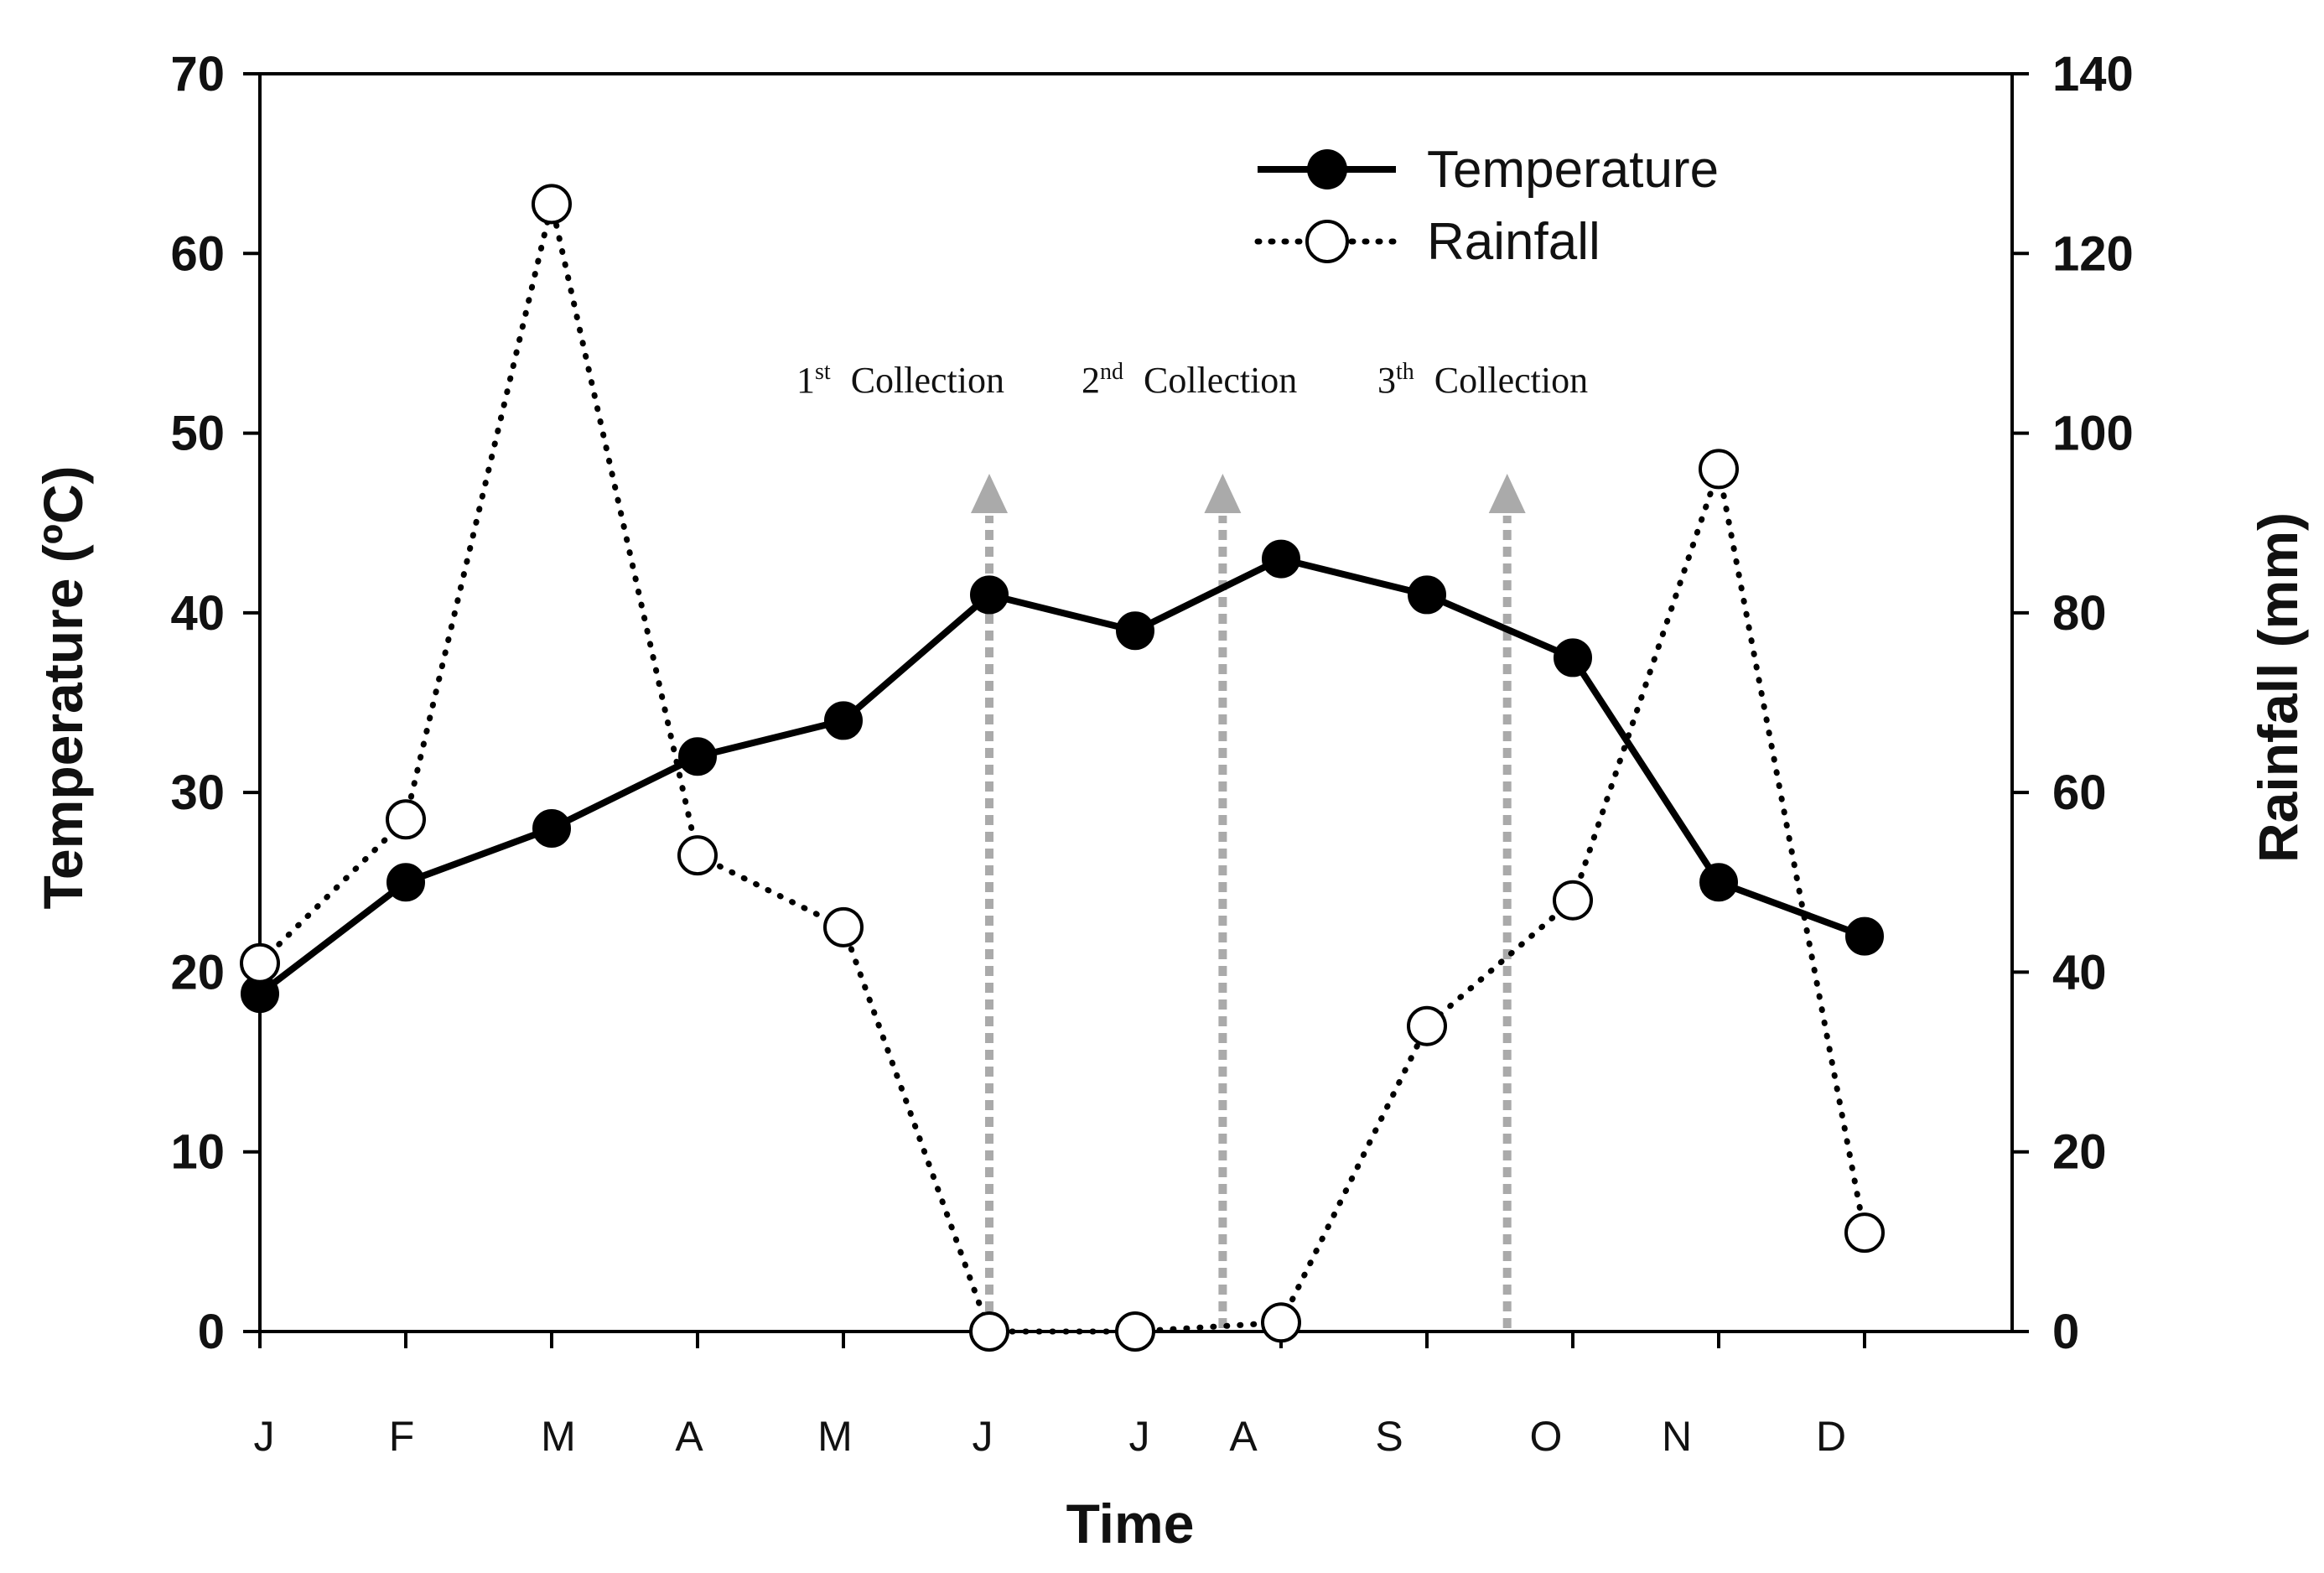  Describe the element at coordinates (197, 74) in the screenshot. I see `y-tick-label: 70` at that location.